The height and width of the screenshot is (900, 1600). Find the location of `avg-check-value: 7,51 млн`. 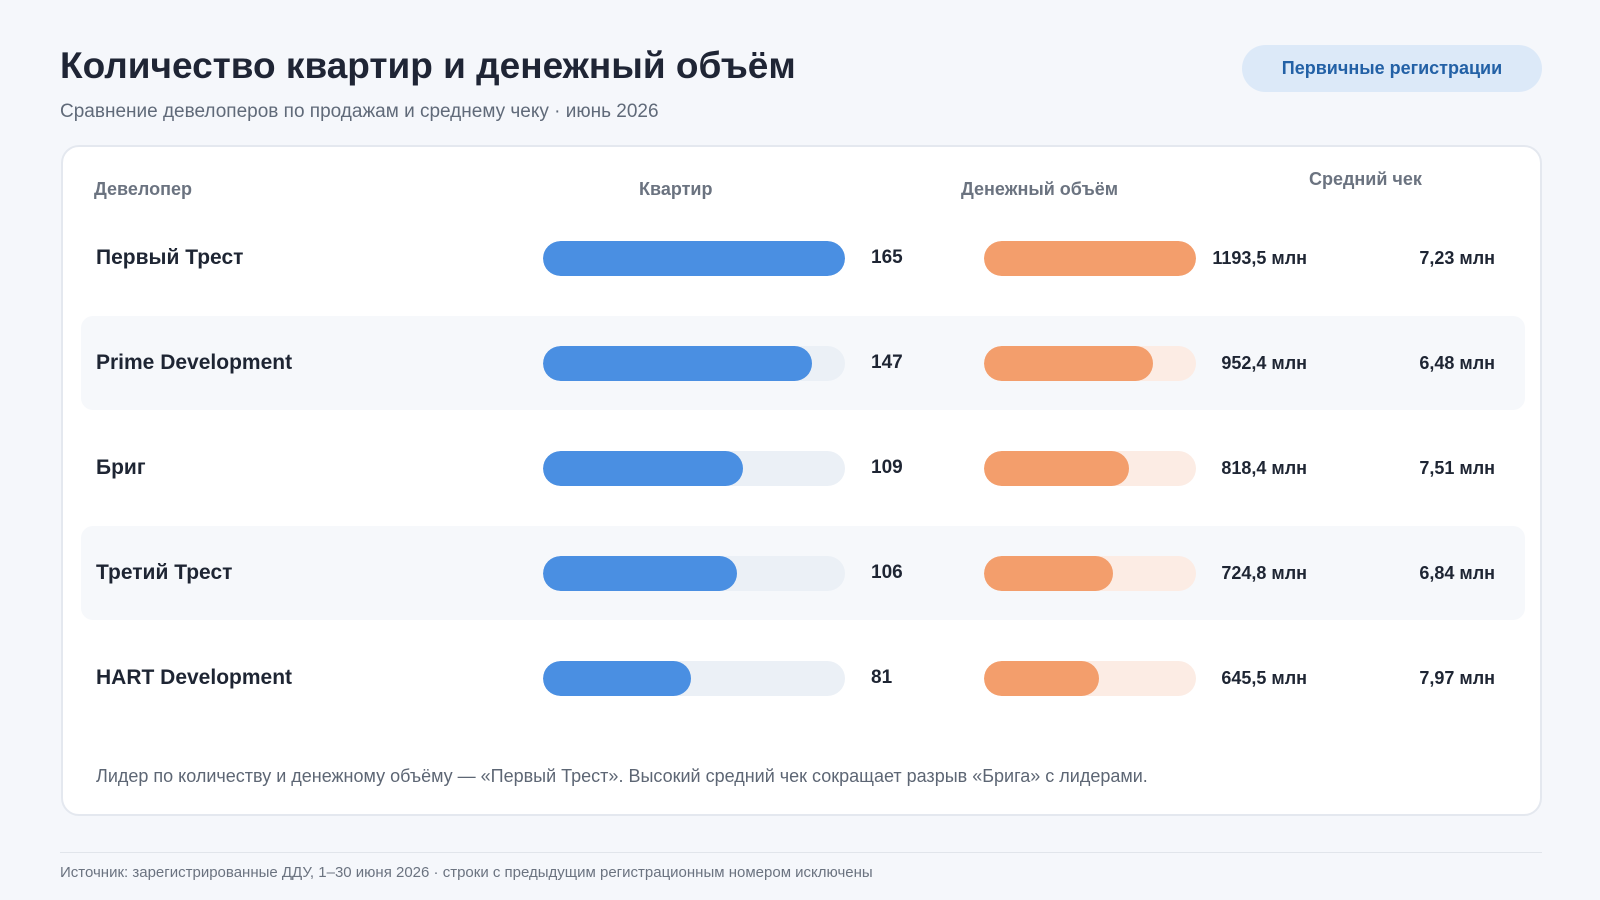

avg-check-value: 7,51 млн is located at coordinates (1457, 467).